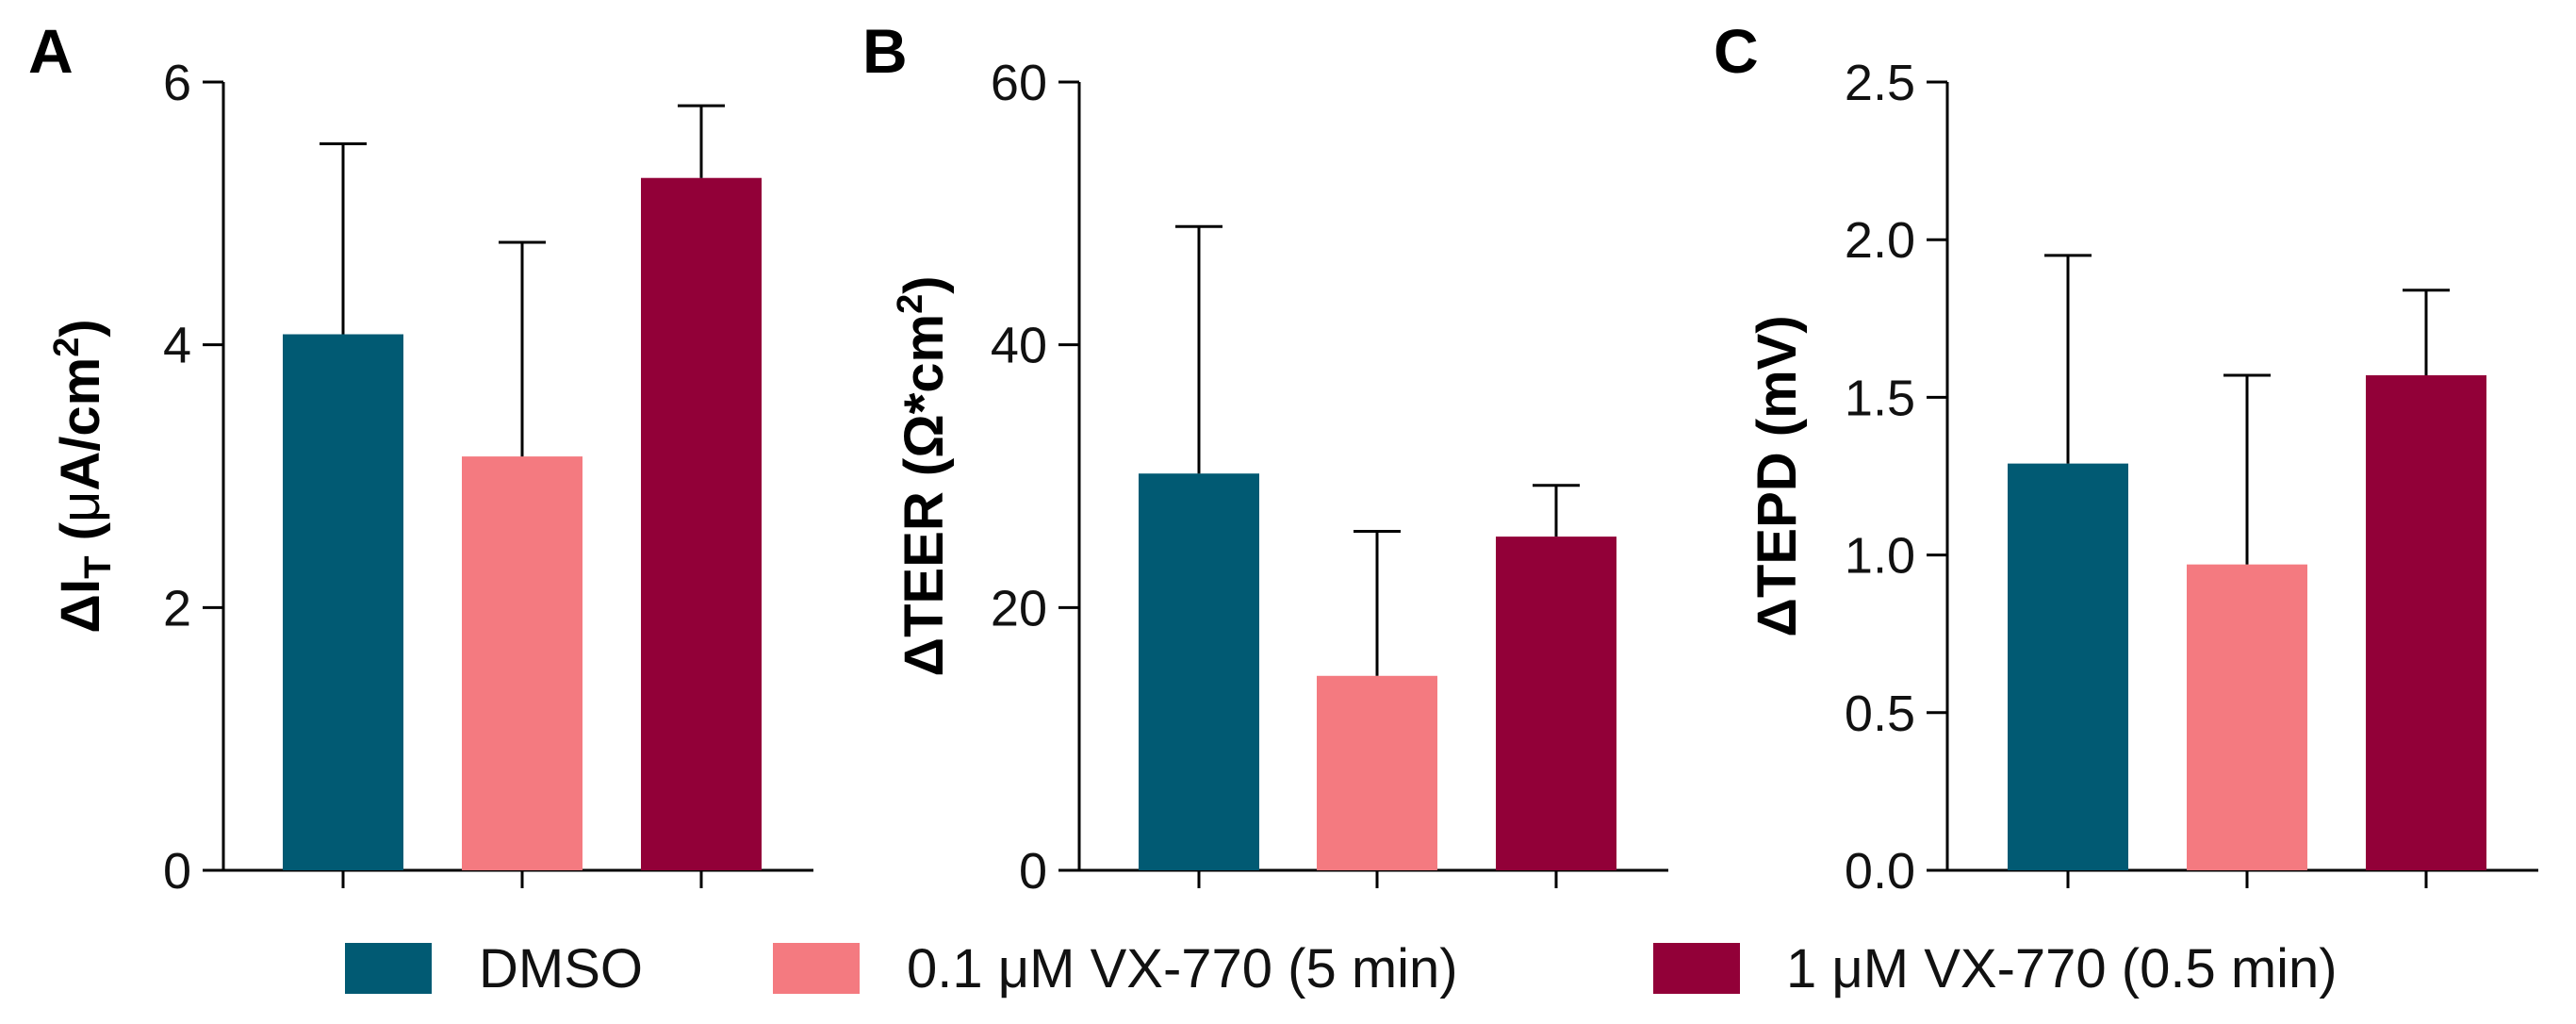 The height and width of the screenshot is (1024, 2576). What do you see at coordinates (1019, 608) in the screenshot?
I see `y-tick-label-b: 20` at bounding box center [1019, 608].